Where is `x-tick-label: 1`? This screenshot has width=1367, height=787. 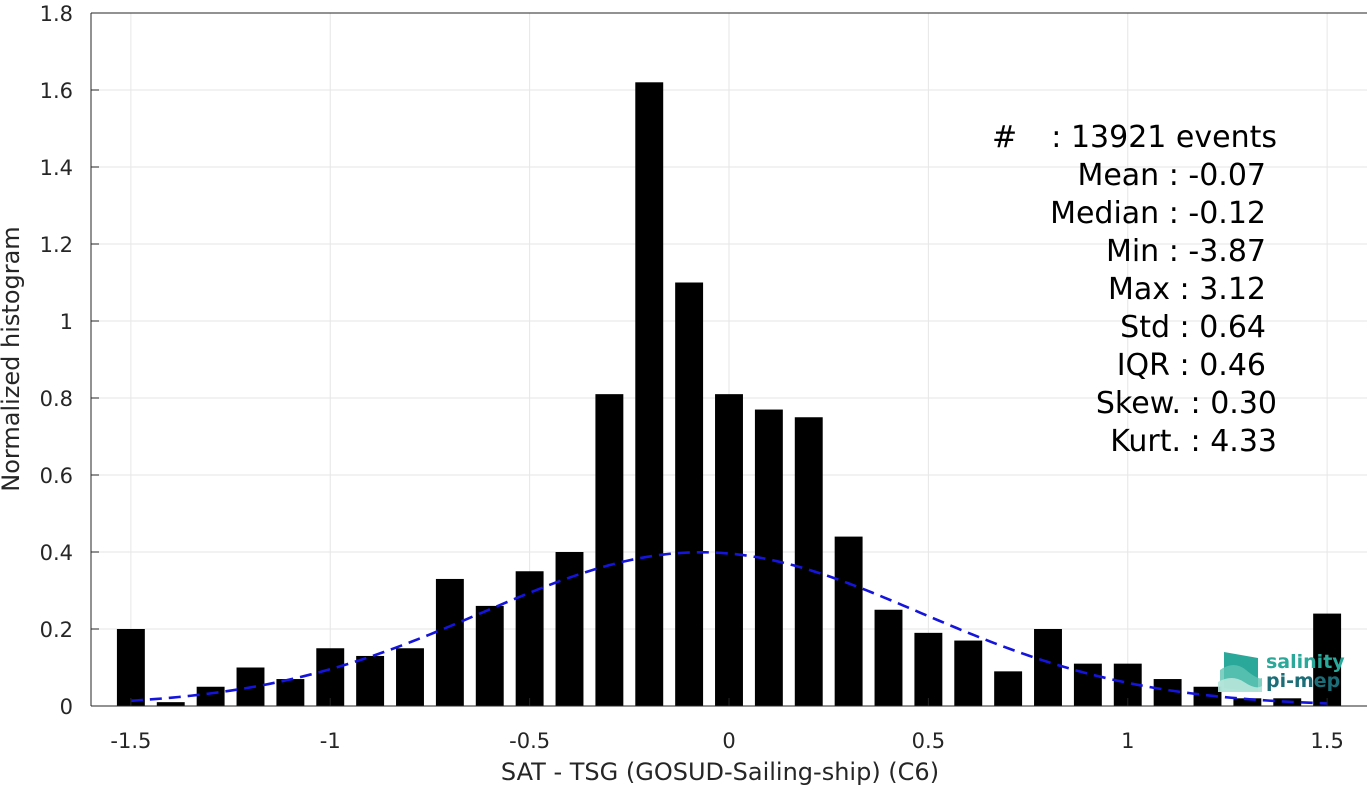
x-tick-label: 1 is located at coordinates (1127, 741).